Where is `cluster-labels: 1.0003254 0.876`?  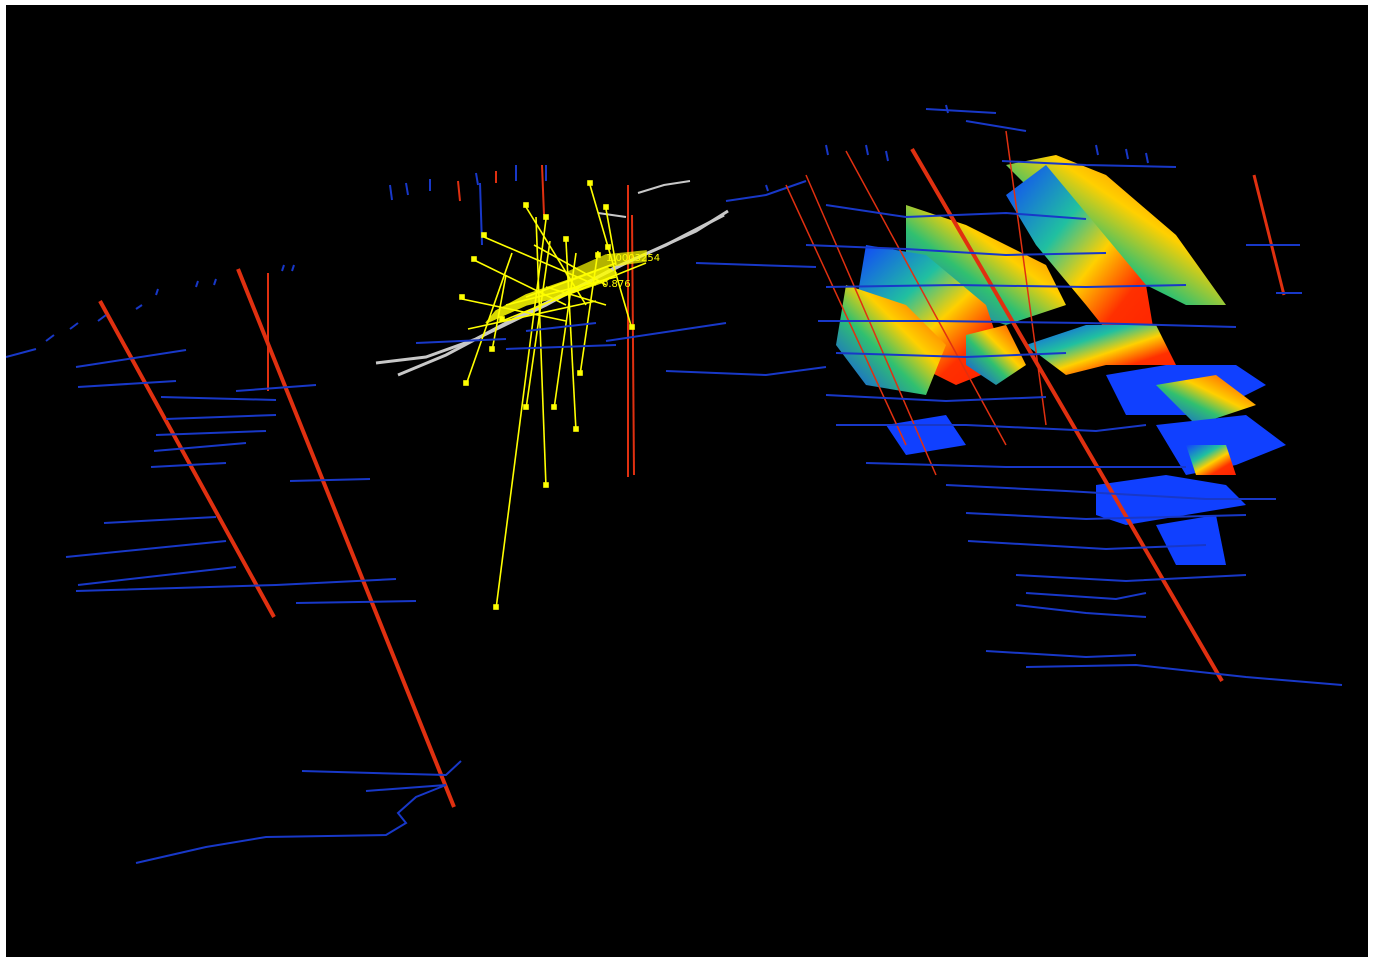
cluster-labels: 1.0003254 0.876 is located at coordinates (631, 271).